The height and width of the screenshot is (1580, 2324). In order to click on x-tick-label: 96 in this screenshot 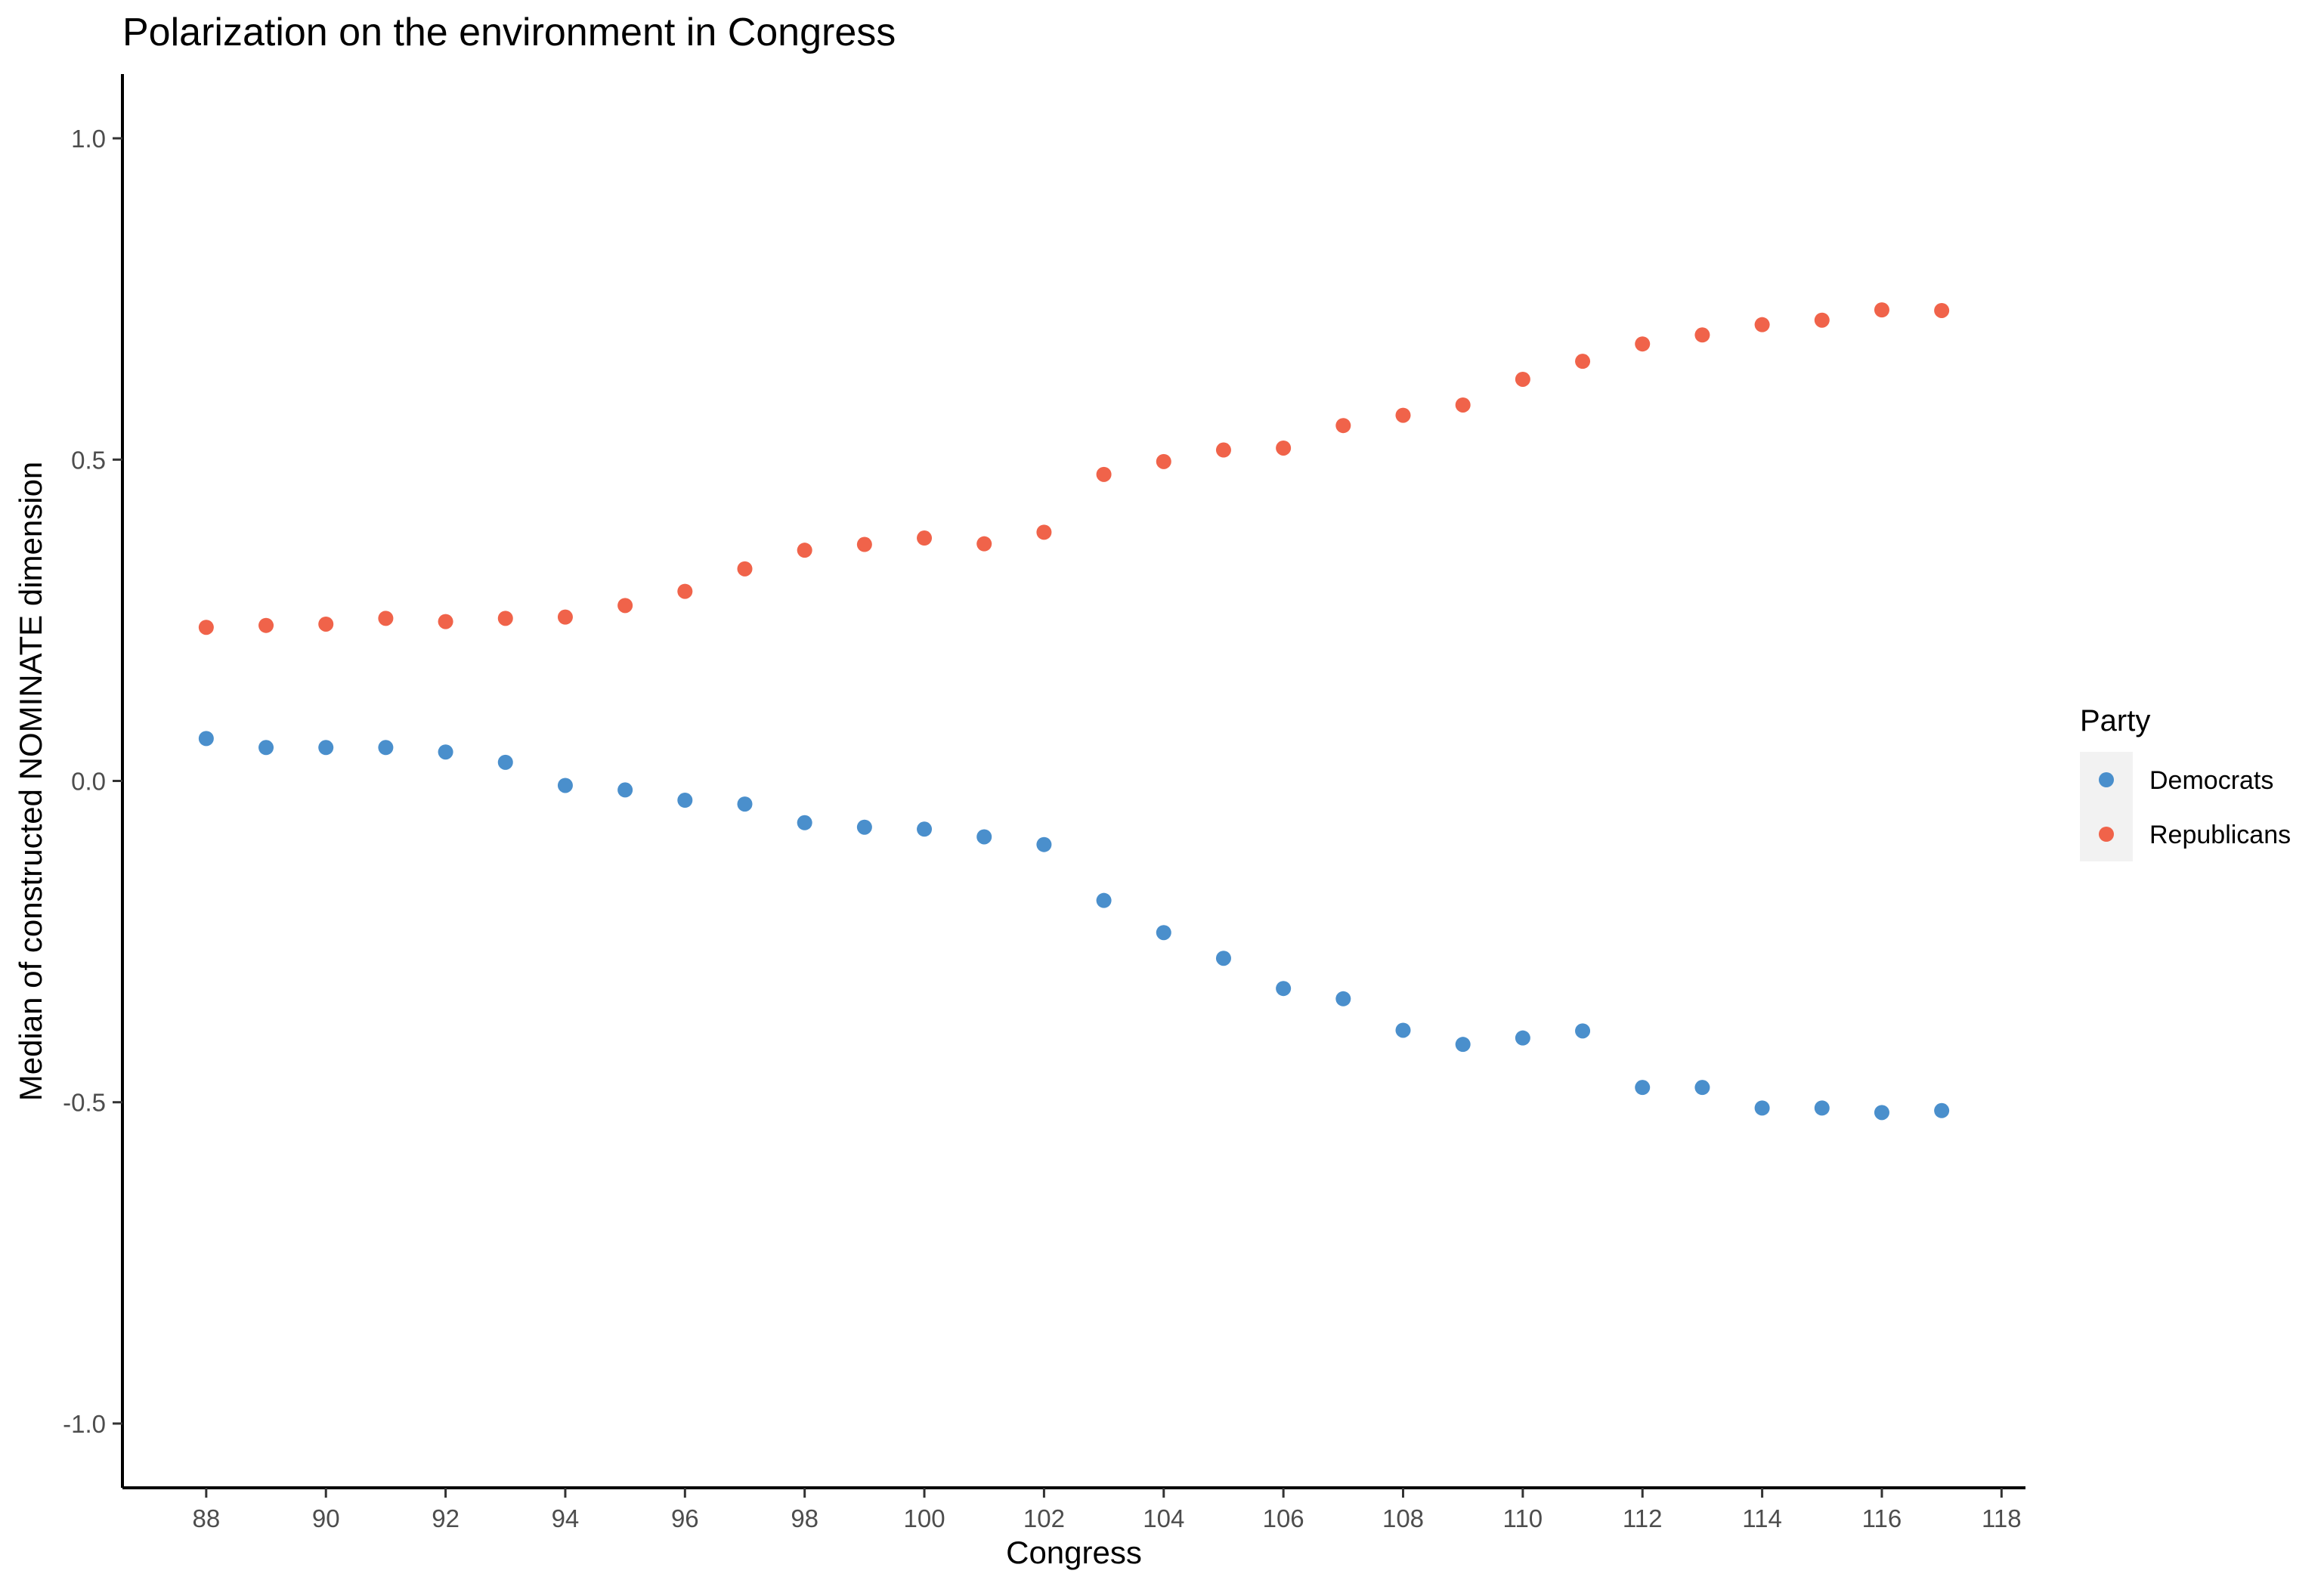, I will do `click(685, 1518)`.